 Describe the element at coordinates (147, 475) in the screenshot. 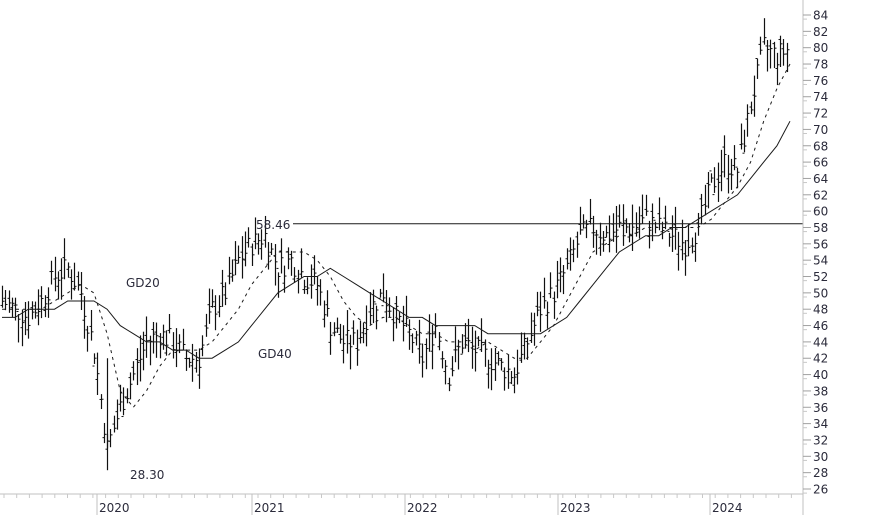

I see `low-label: 28.30` at that location.